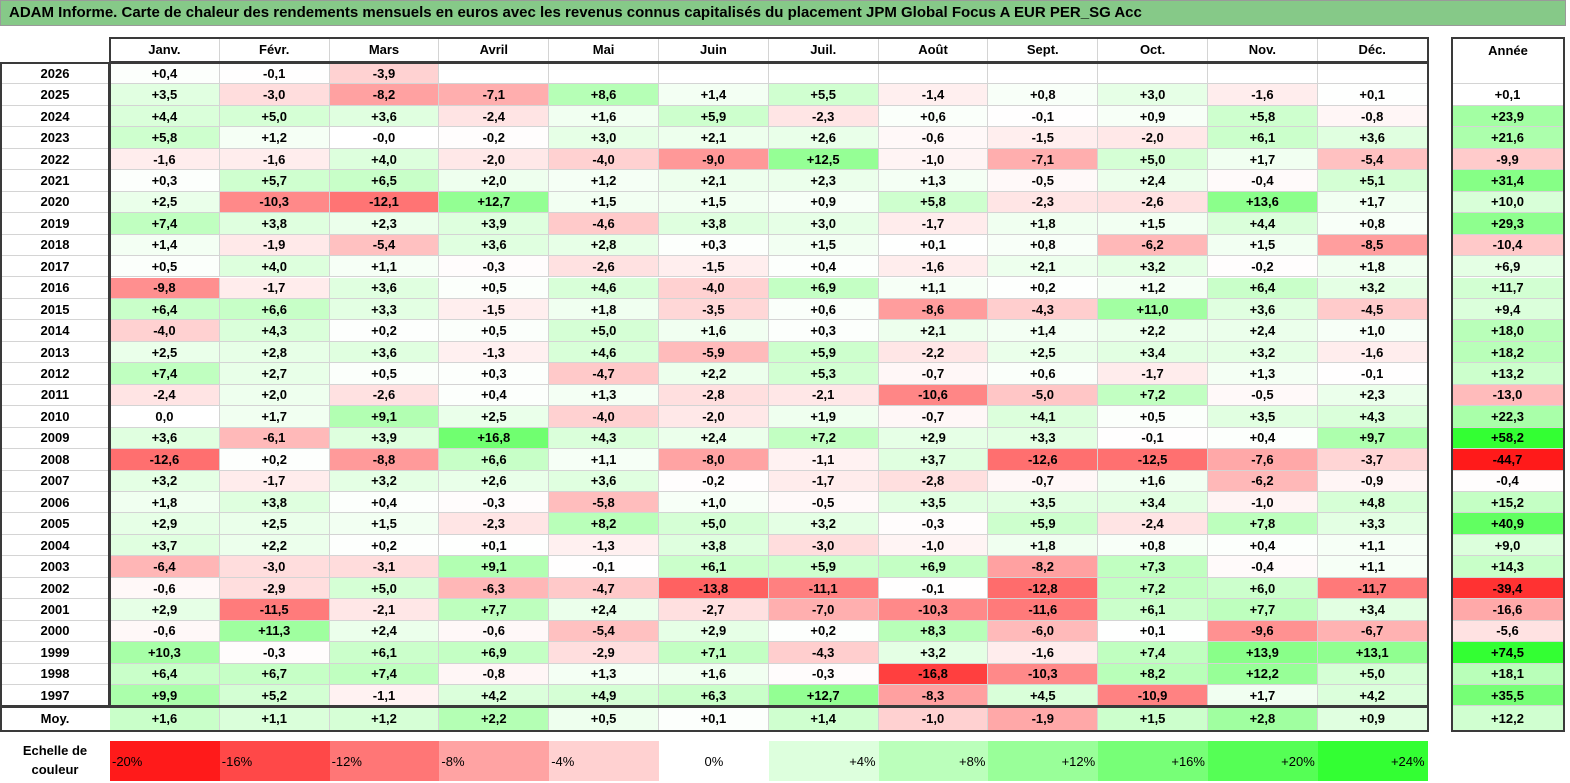 This screenshot has width=1570, height=783. I want to click on heatmap-cell: +4,5, so click(1043, 696).